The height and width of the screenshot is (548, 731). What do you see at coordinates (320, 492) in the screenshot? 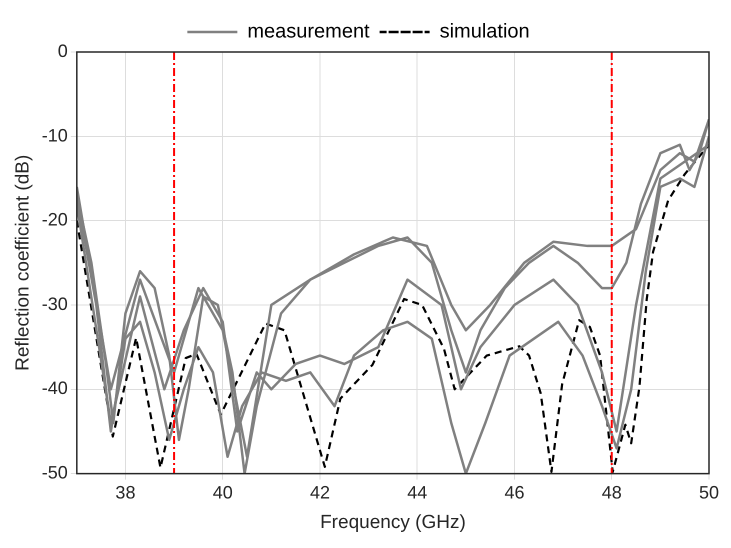
I see `x-tick-label: 42` at bounding box center [320, 492].